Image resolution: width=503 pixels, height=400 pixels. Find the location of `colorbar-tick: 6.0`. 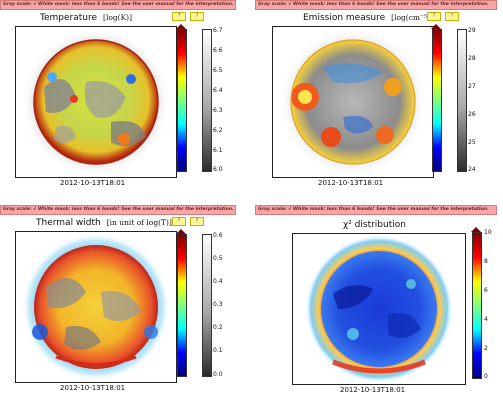

colorbar-tick: 6.0 is located at coordinates (218, 169).